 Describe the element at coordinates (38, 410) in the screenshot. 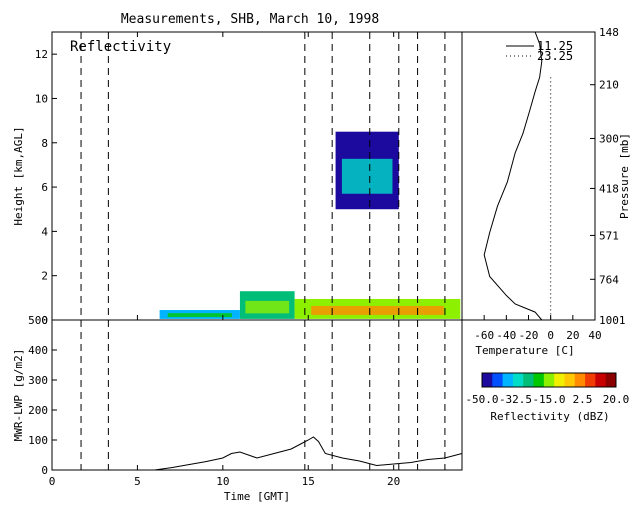

I see `lwp-tick-label: 200` at that location.